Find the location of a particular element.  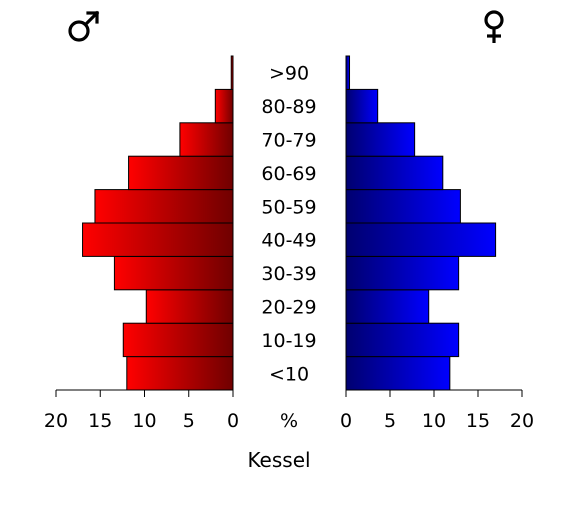

female-symbol-icon is located at coordinates (494, 26).